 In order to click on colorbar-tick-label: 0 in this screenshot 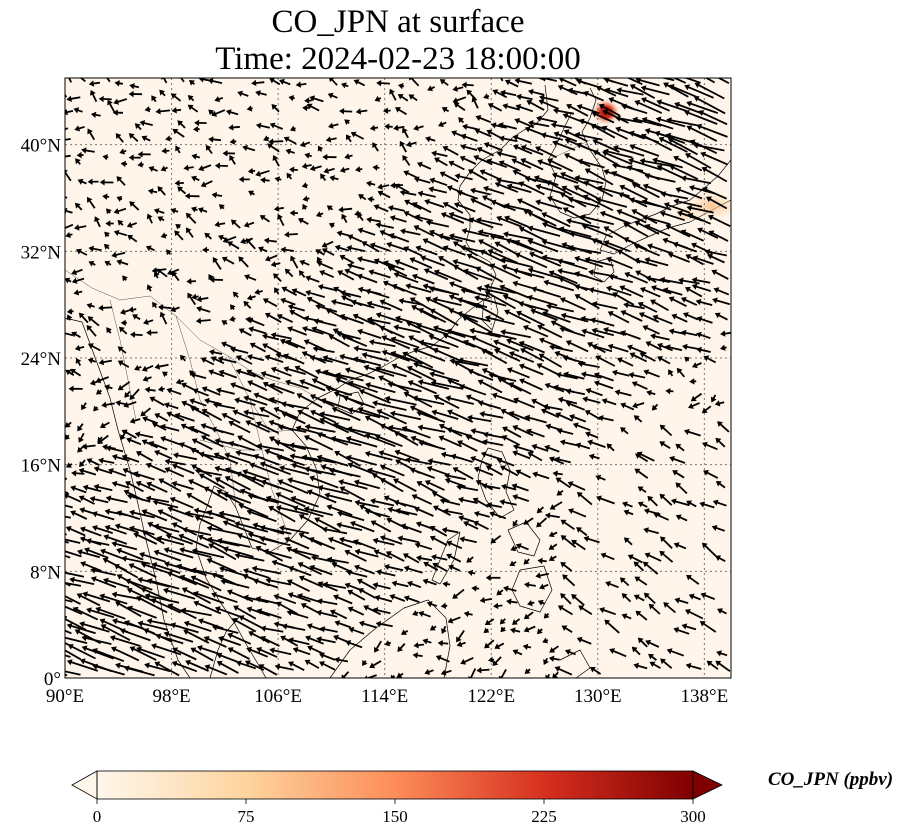, I will do `click(97, 816)`.